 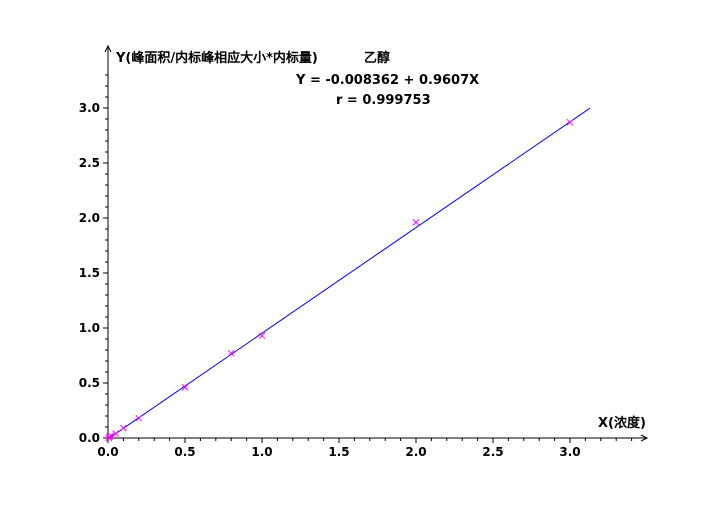 I want to click on regression-equation: Y = -0.008362 + 0.9607X, so click(x=387, y=80).